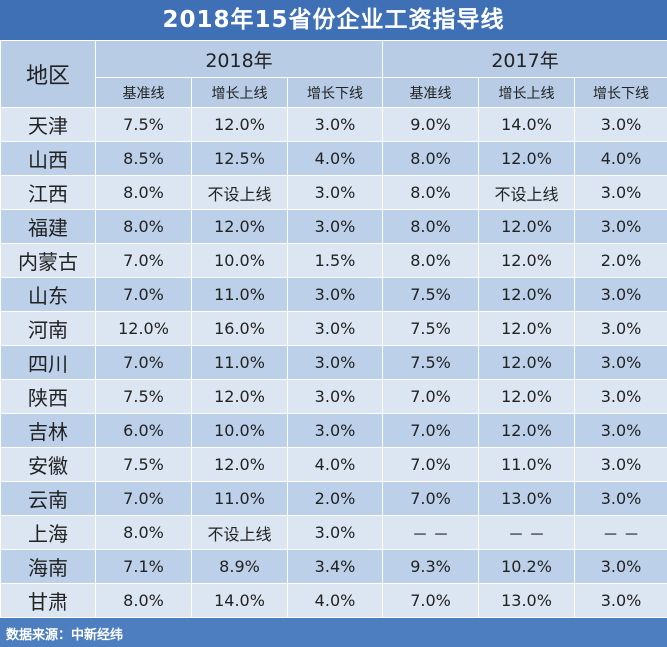  I want to click on col-header-2017-lower: 增长下线, so click(620, 92).